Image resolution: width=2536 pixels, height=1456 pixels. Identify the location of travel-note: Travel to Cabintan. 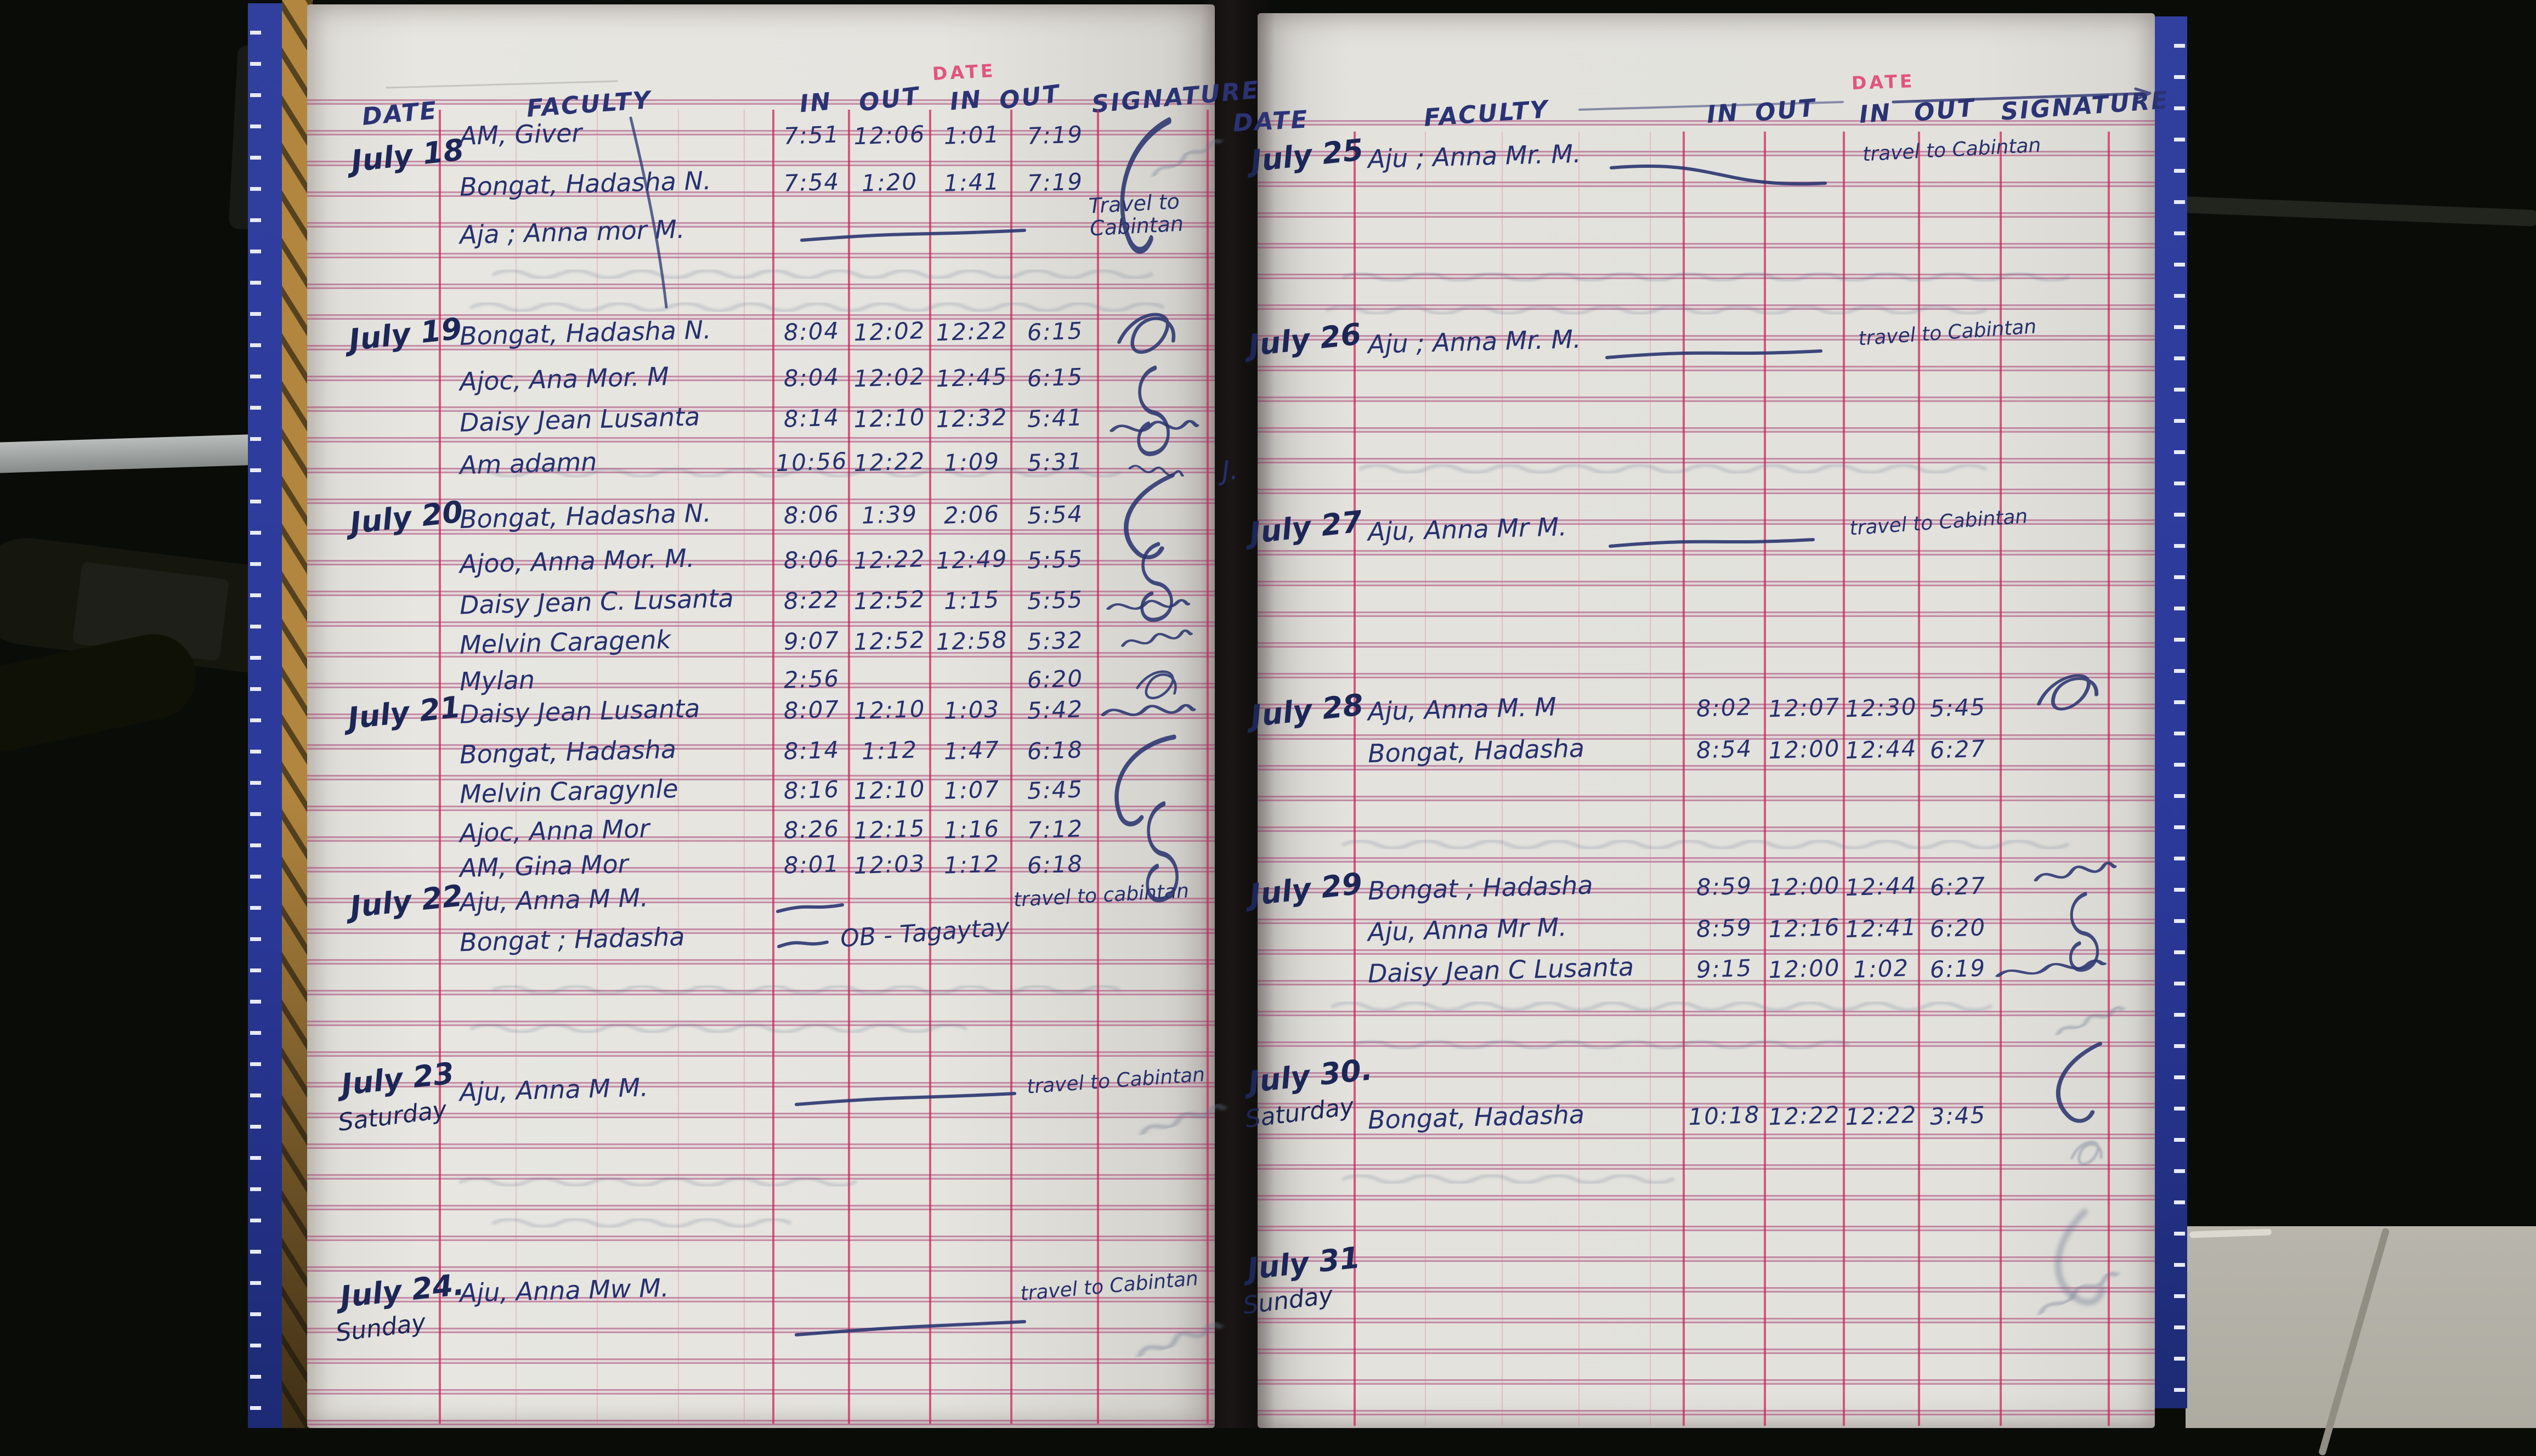
(1136, 215).